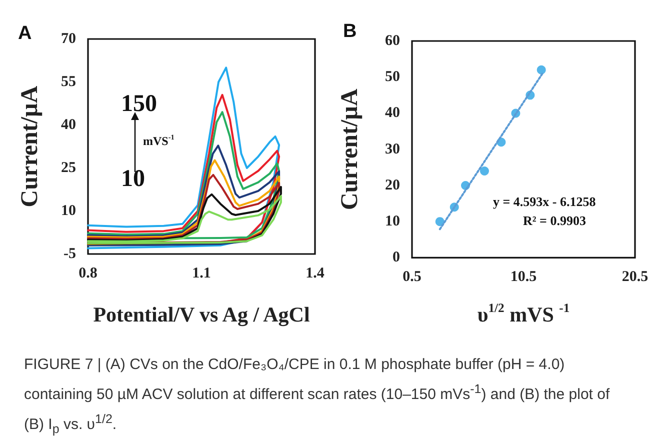  What do you see at coordinates (68, 82) in the screenshot?
I see `y-tick-label: 55` at bounding box center [68, 82].